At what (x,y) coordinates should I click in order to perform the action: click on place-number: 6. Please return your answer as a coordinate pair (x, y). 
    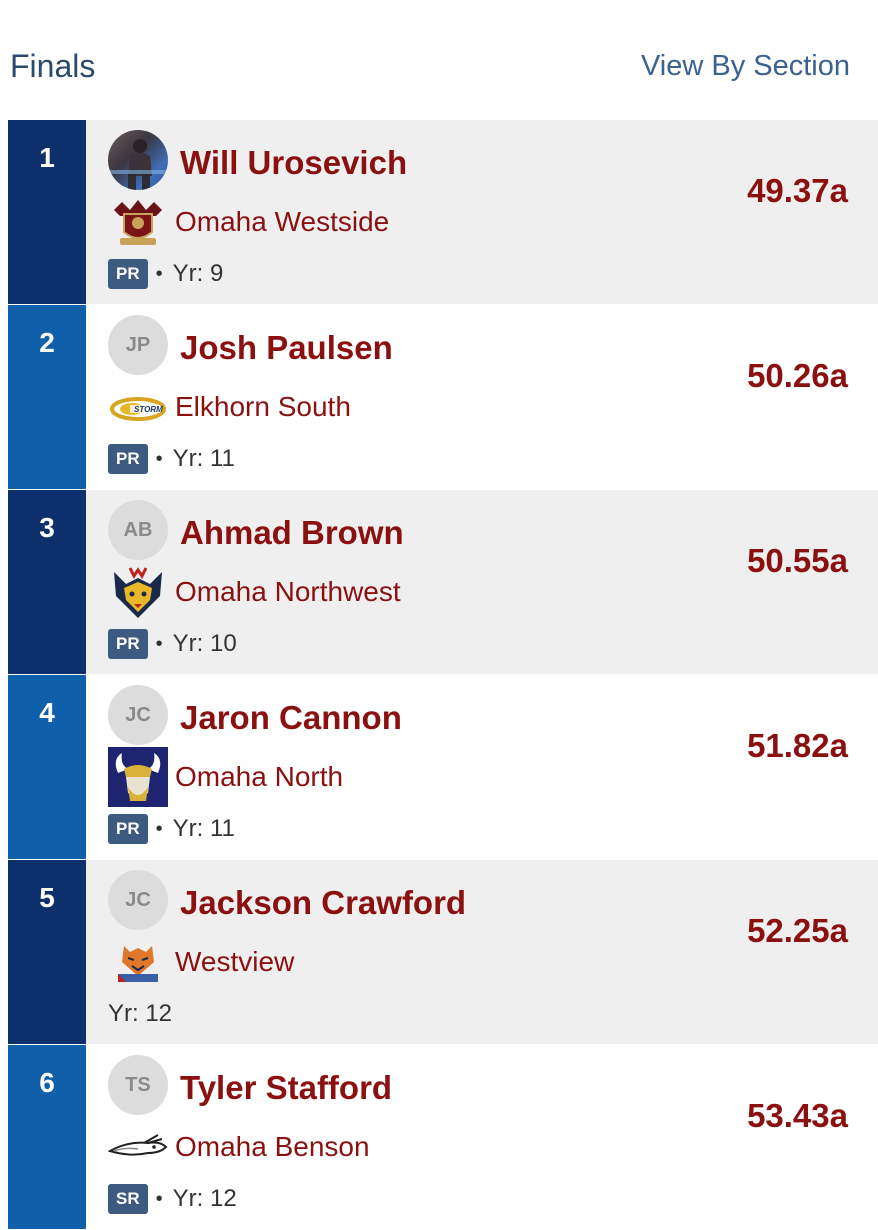
    Looking at the image, I should click on (47, 1082).